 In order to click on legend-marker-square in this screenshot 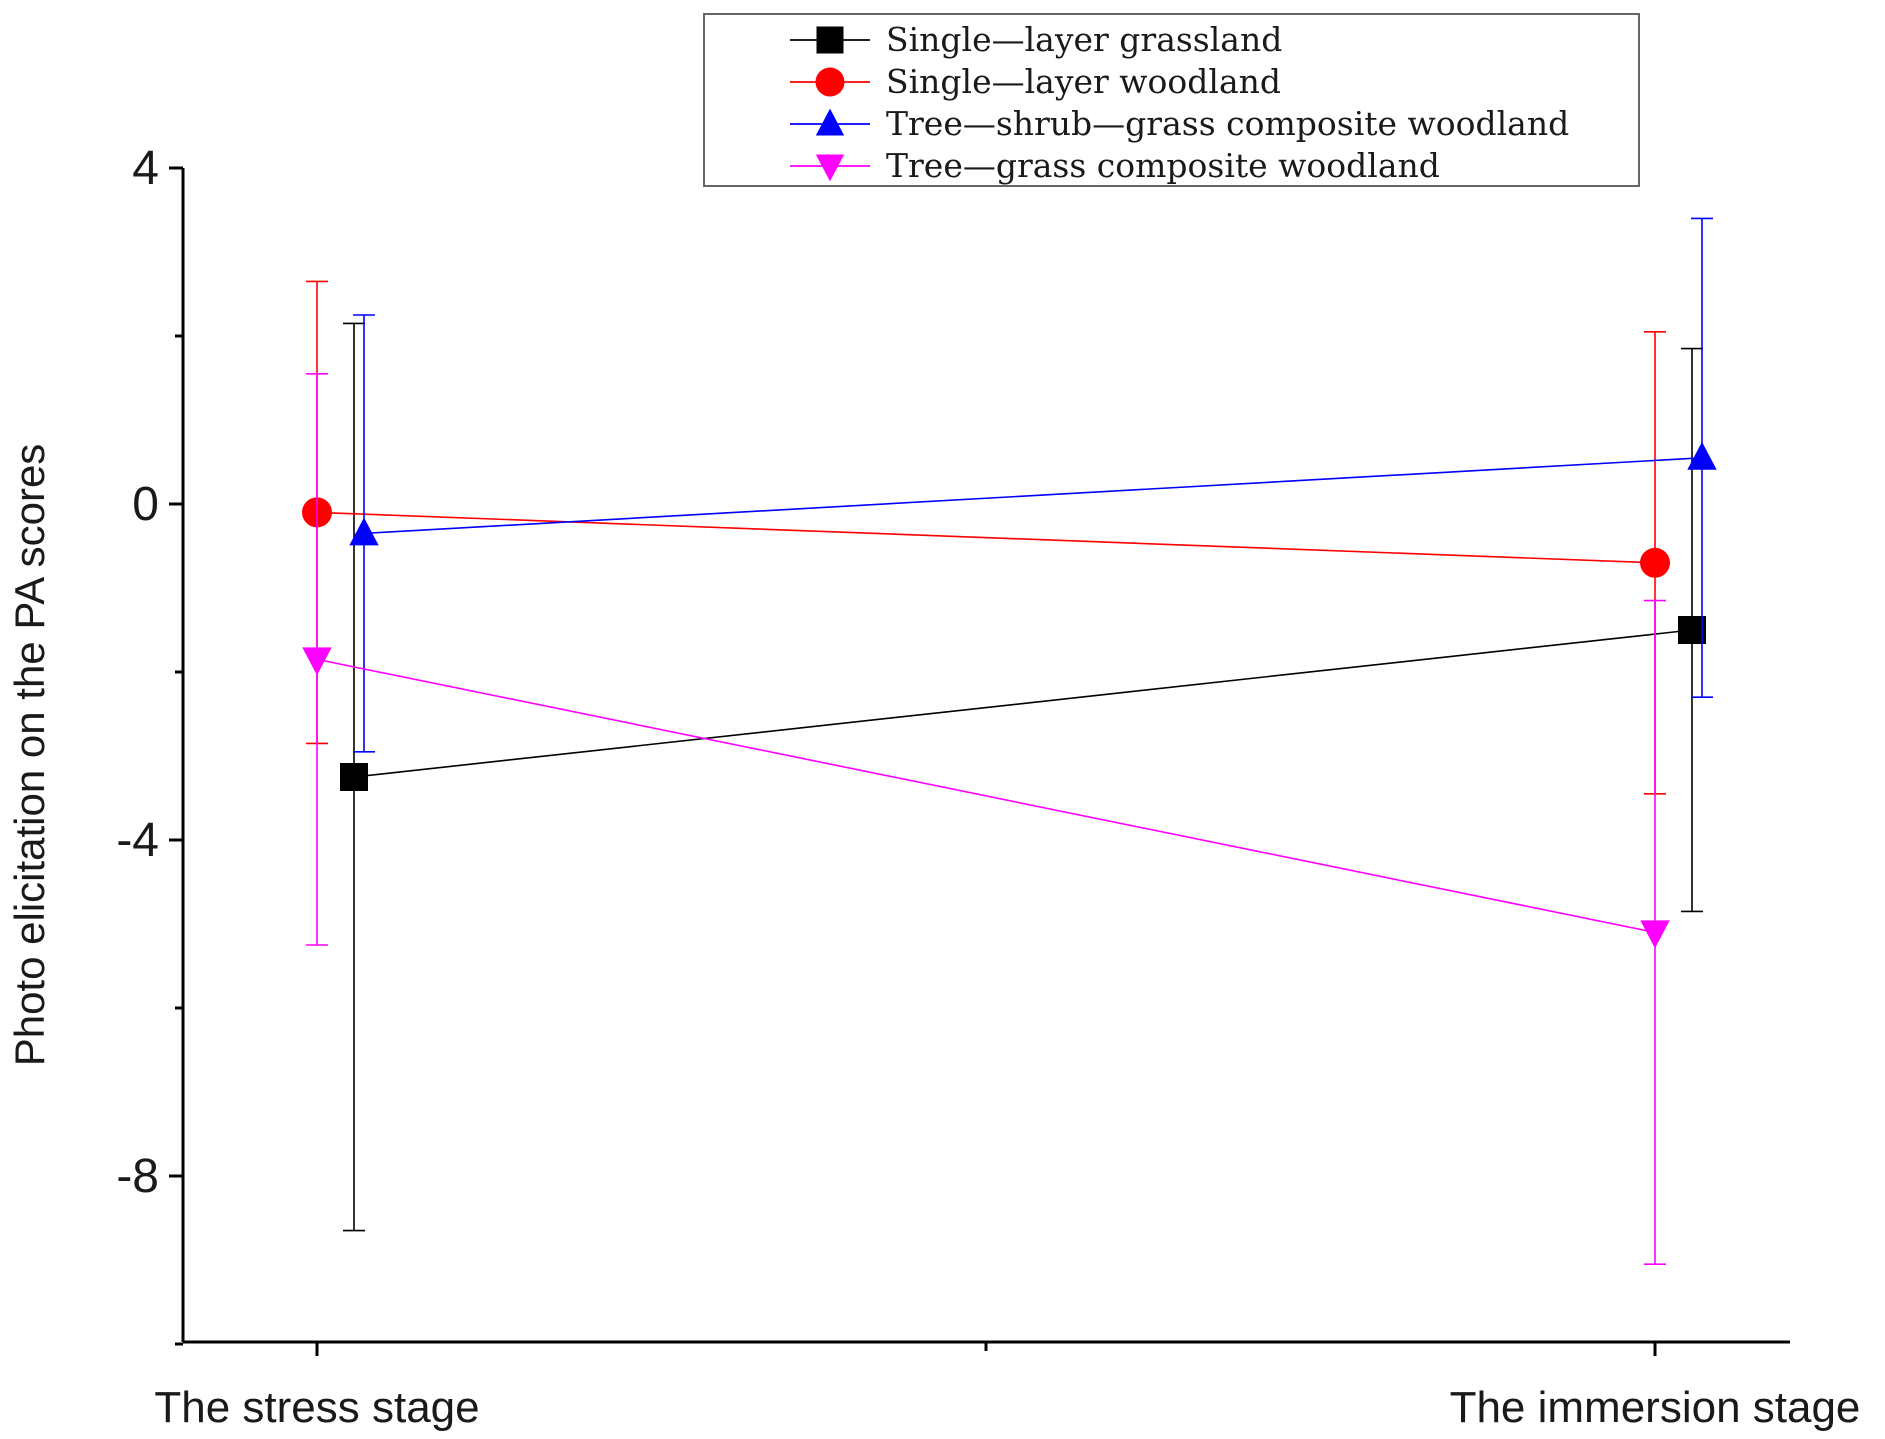, I will do `click(830, 40)`.